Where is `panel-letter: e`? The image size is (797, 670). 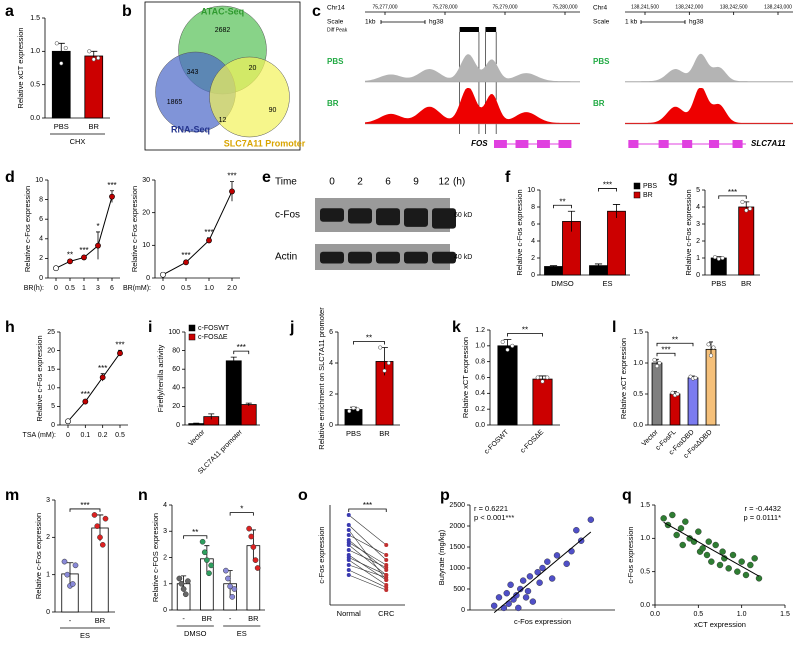
panel-letter: e is located at coordinates (266, 177).